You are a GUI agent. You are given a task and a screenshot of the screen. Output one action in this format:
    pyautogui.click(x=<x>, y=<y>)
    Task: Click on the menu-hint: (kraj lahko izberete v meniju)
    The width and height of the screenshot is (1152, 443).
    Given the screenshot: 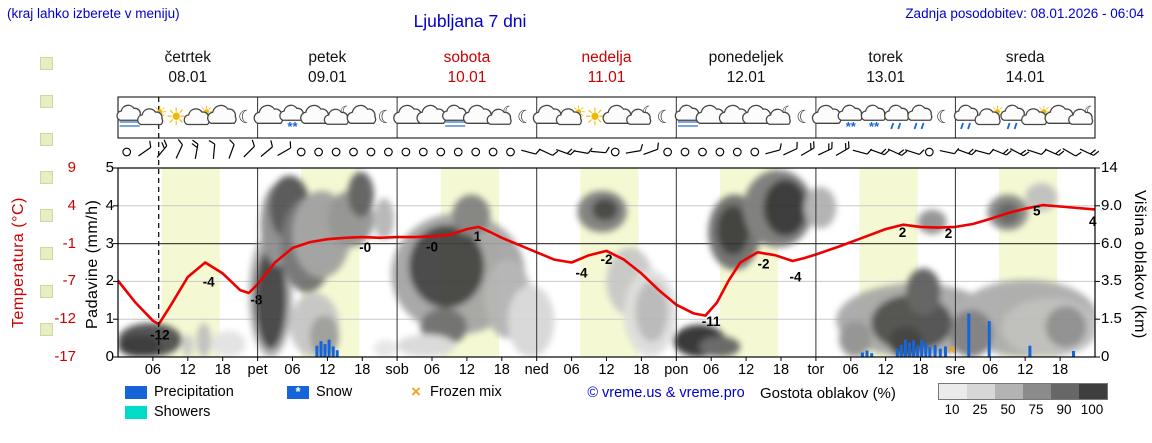 What is the action you would take?
    pyautogui.click(x=93, y=13)
    